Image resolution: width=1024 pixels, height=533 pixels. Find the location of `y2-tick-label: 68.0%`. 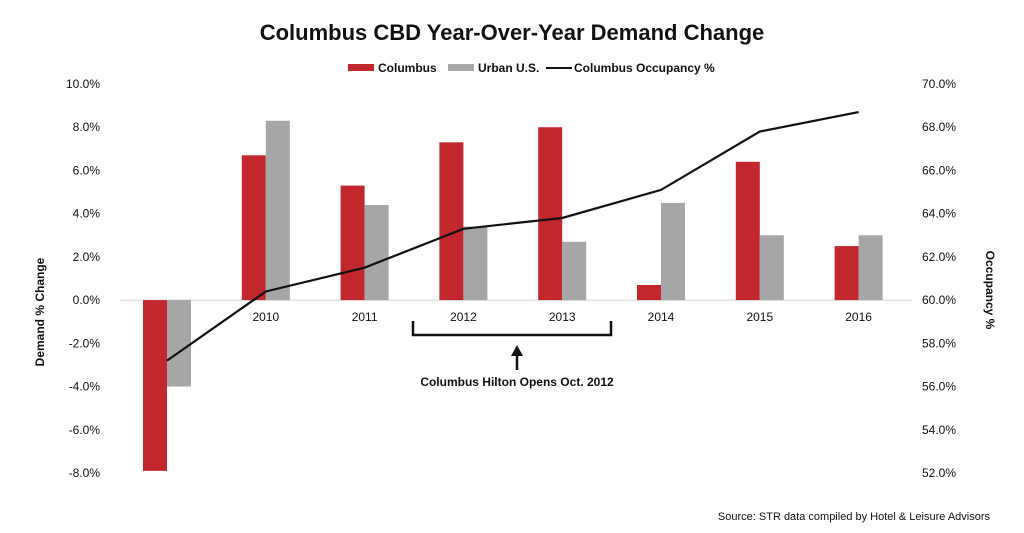

y2-tick-label: 68.0% is located at coordinates (939, 127).